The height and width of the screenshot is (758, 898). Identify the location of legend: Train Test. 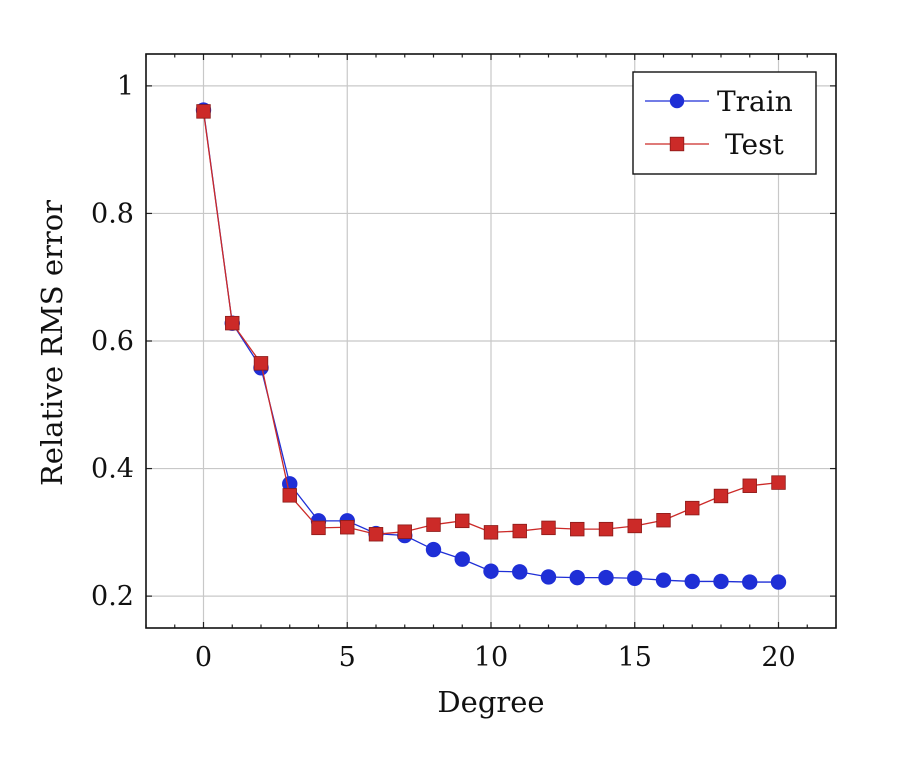
(724, 123).